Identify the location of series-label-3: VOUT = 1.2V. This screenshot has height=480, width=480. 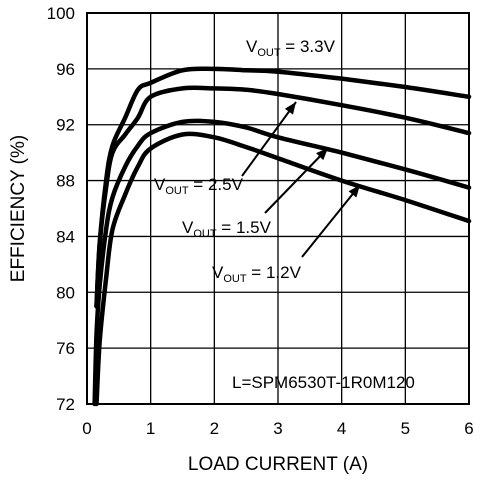
(257, 274).